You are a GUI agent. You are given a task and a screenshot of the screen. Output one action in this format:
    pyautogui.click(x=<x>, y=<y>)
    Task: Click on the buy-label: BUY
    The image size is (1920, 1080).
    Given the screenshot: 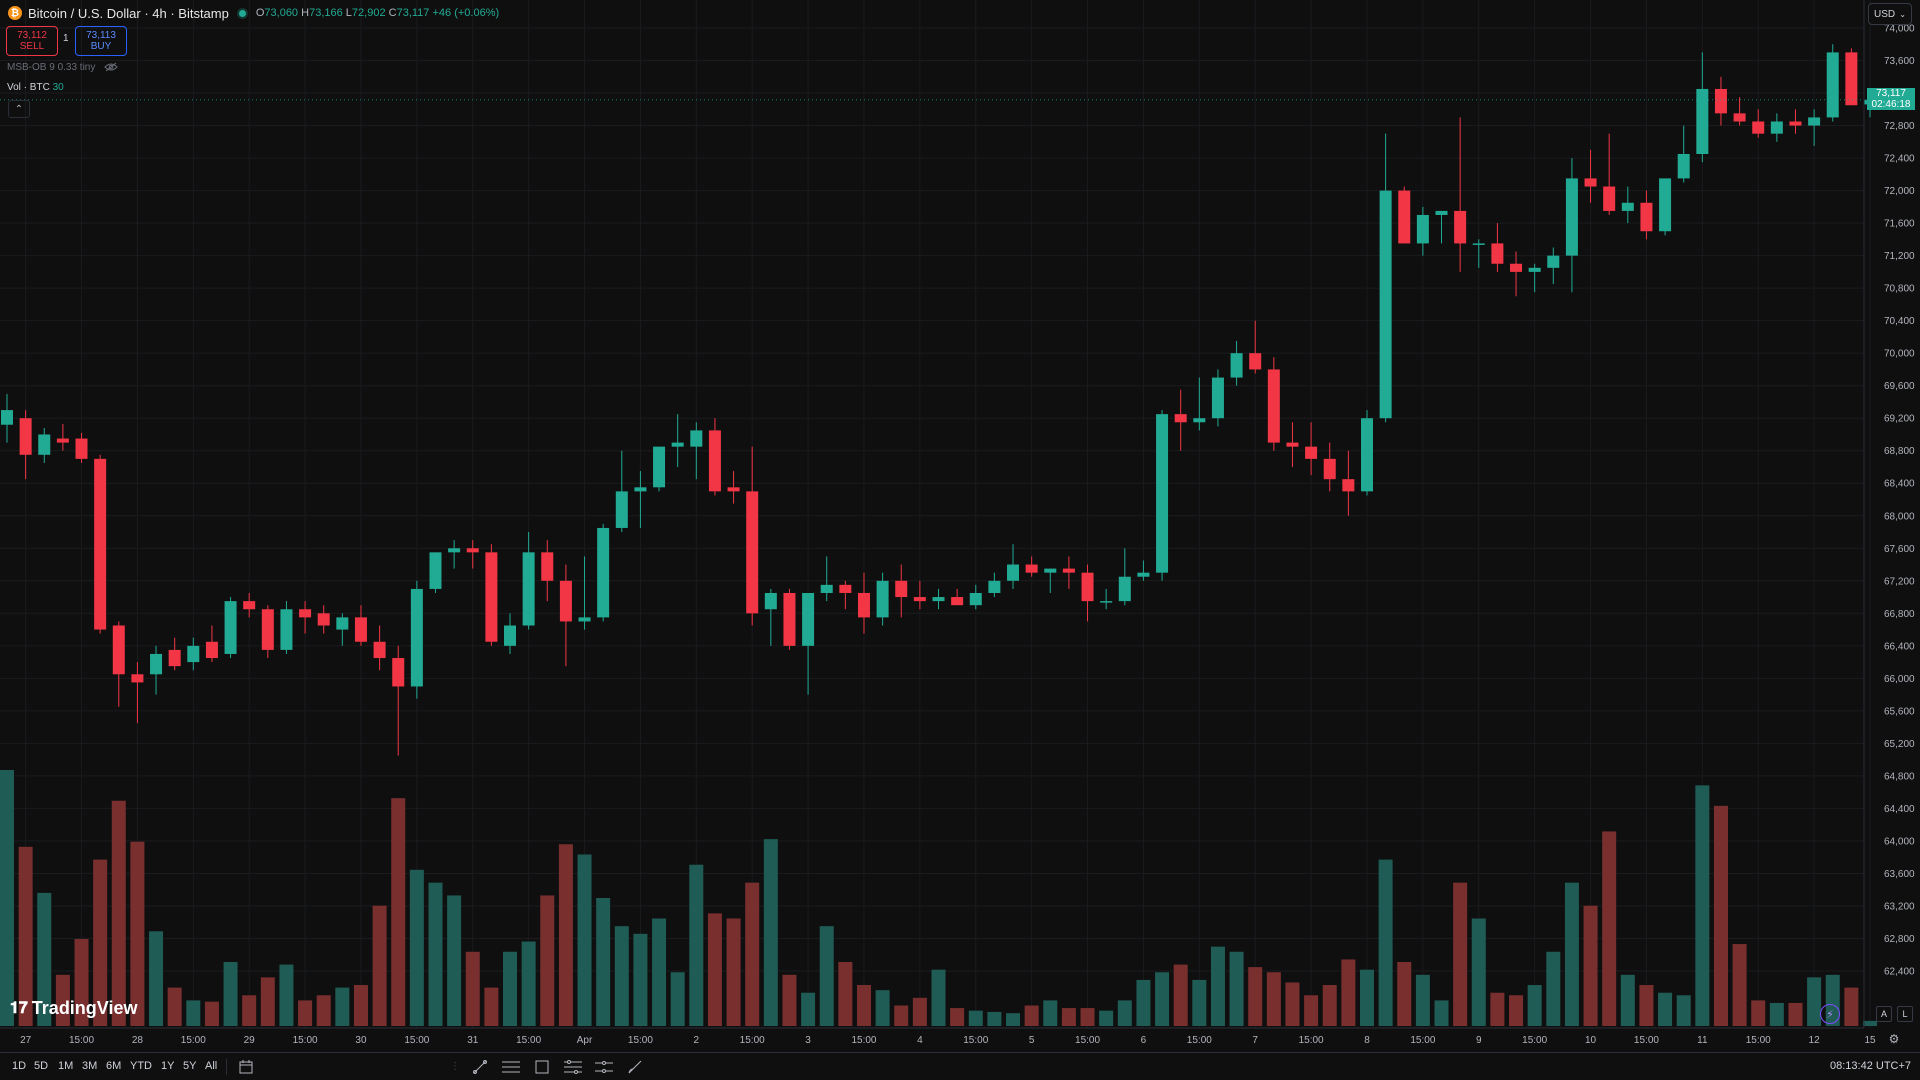 What is the action you would take?
    pyautogui.click(x=101, y=46)
    